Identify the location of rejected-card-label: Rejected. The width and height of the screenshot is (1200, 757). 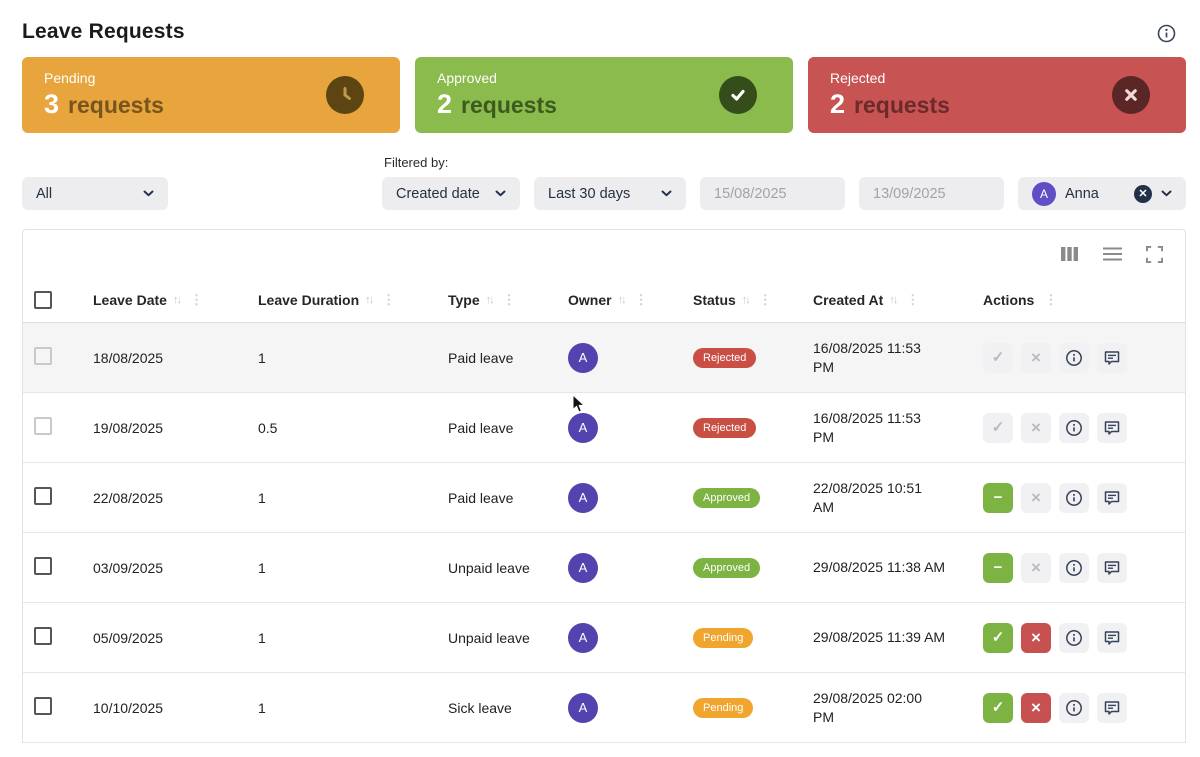
(858, 78).